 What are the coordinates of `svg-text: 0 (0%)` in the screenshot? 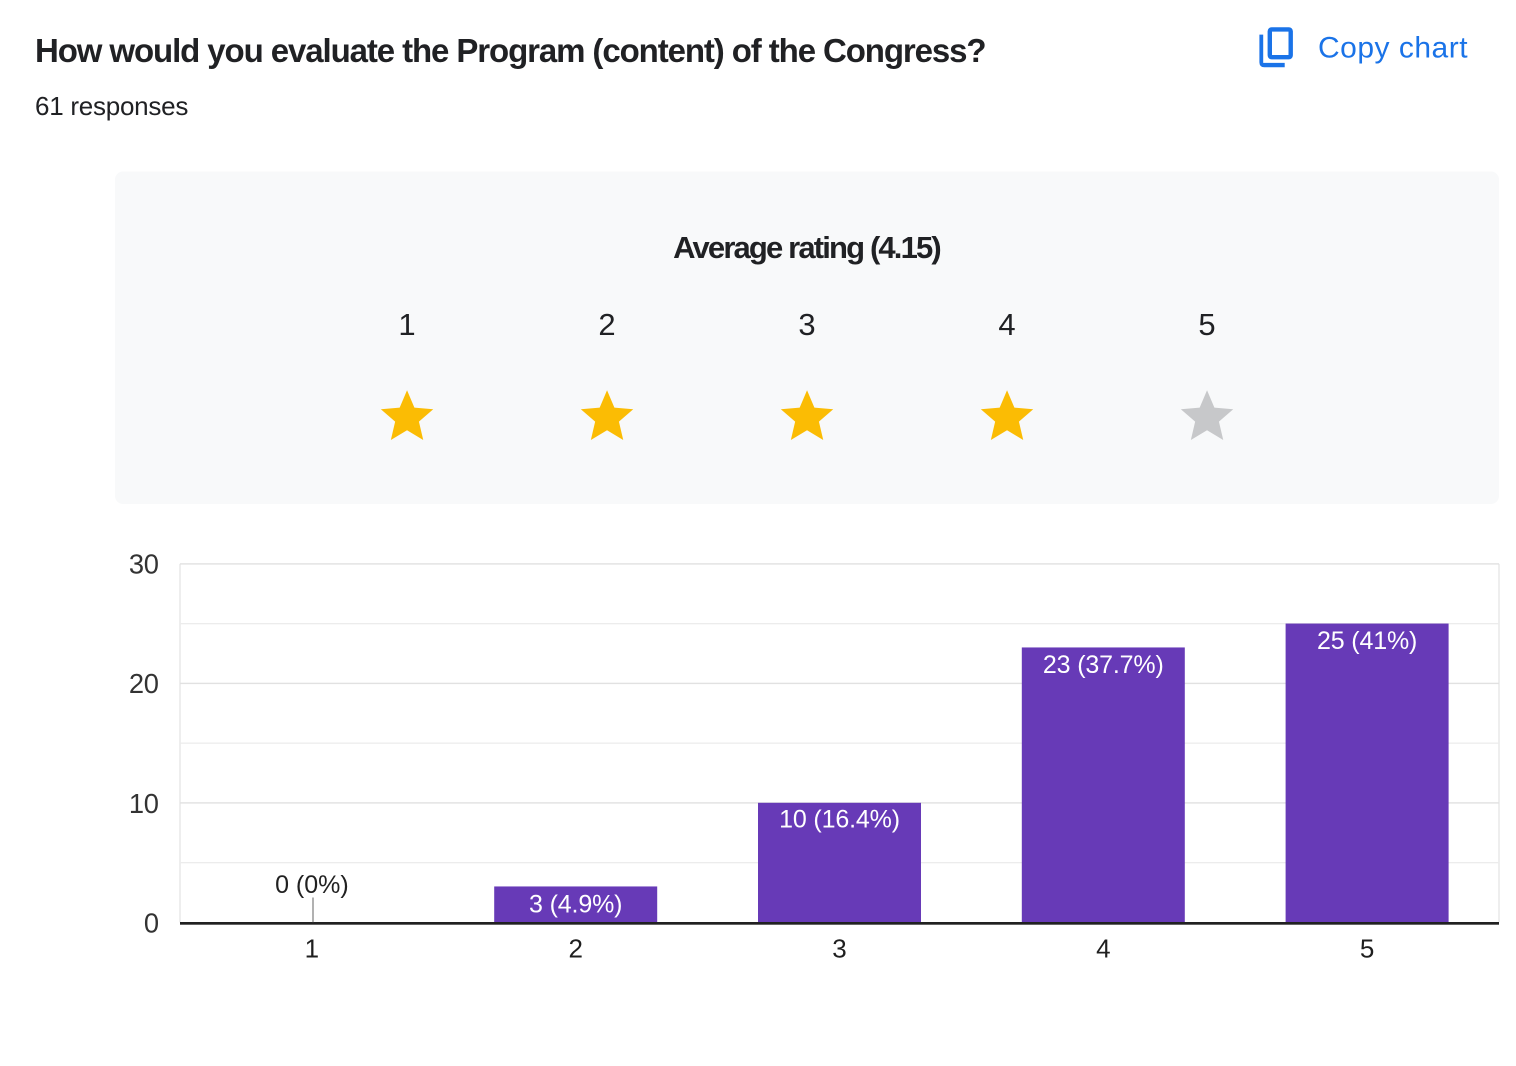 It's located at (312, 885).